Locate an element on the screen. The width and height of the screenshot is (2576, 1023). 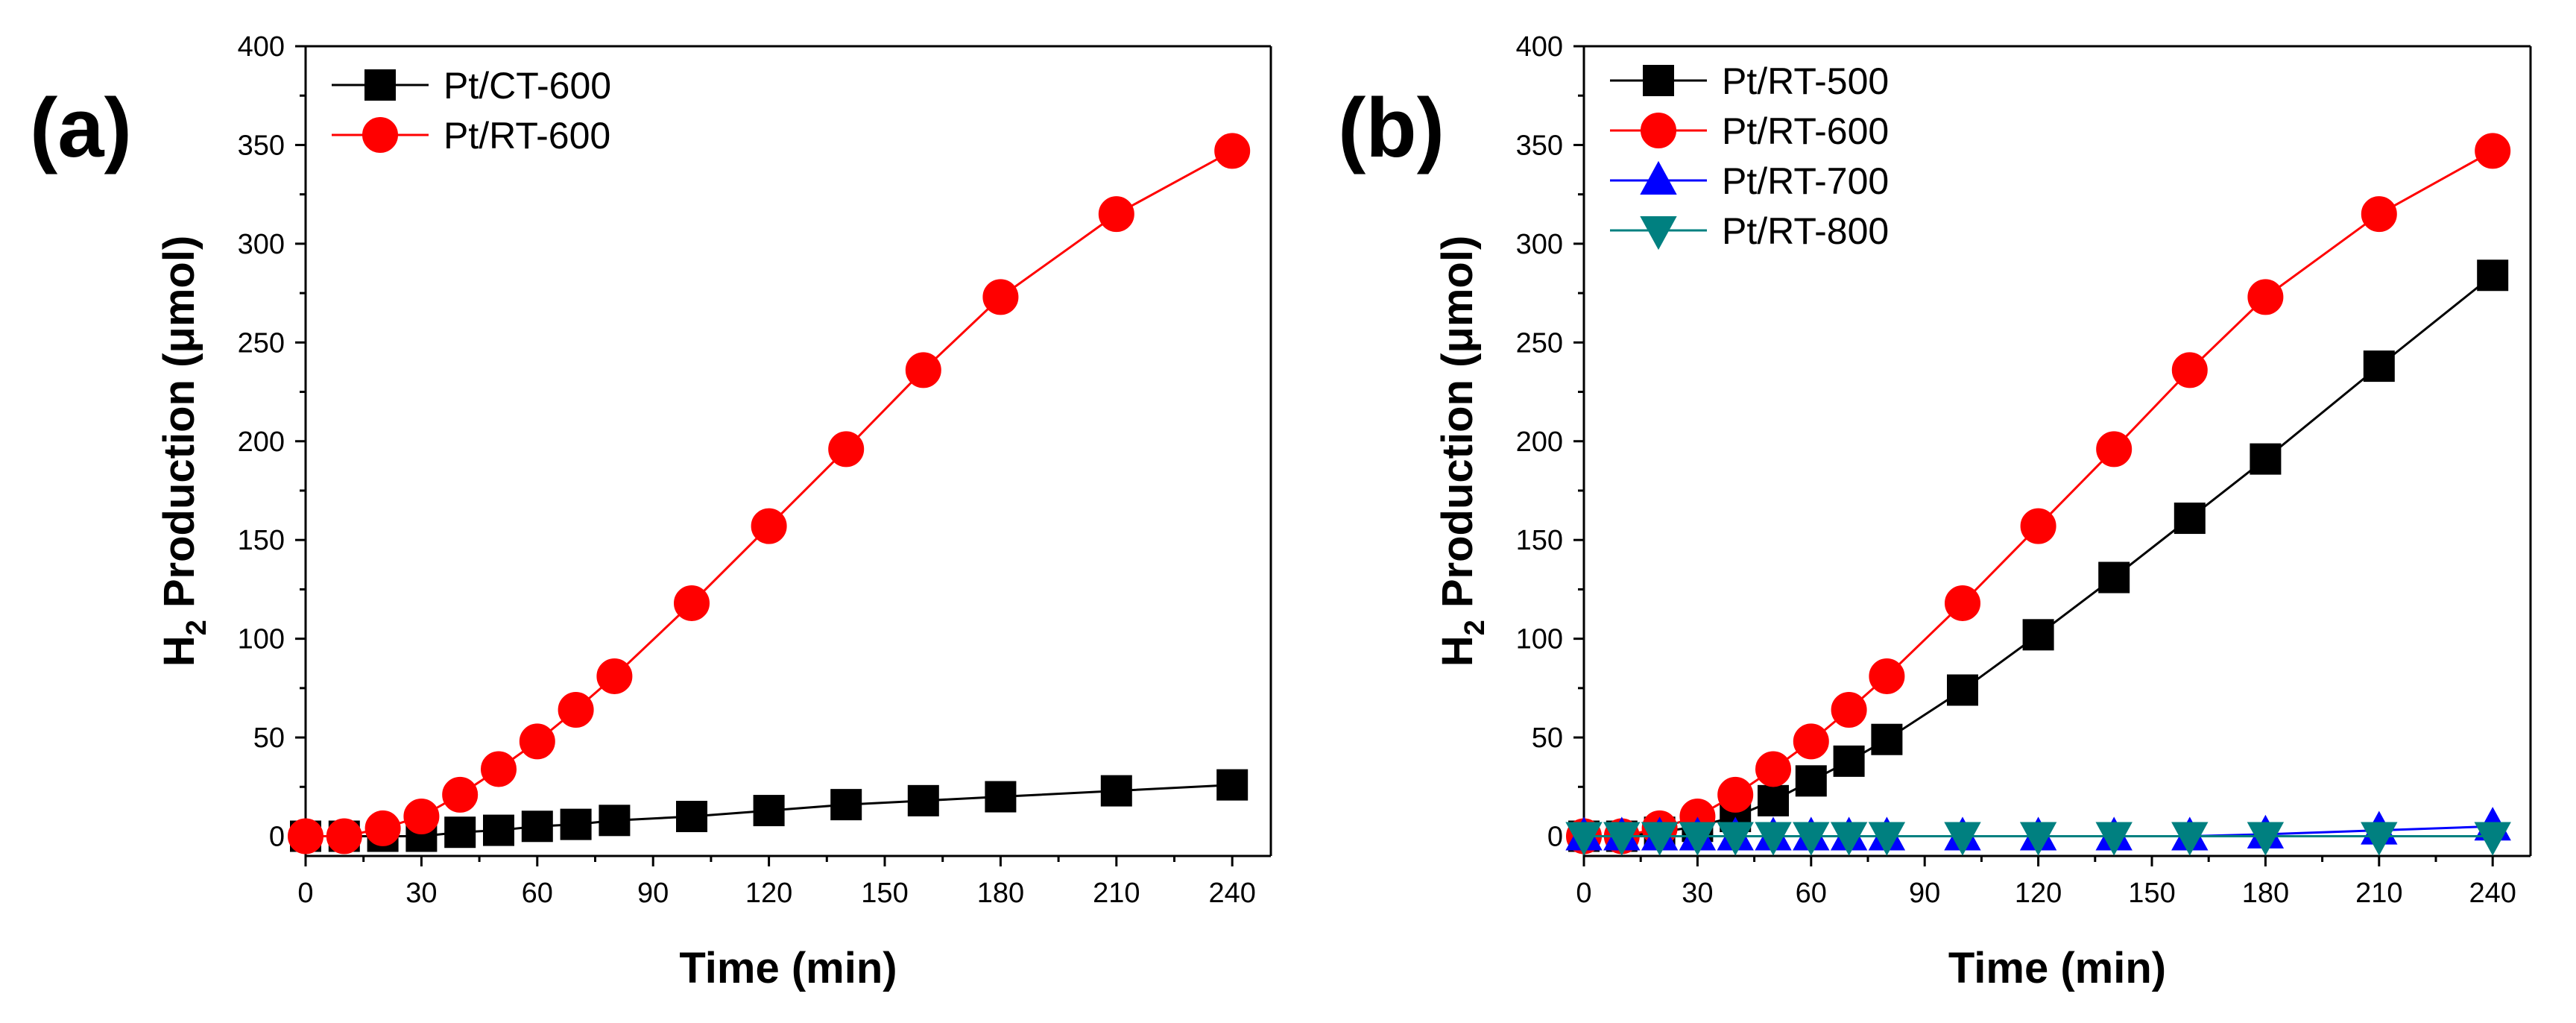
panel-label: (a) is located at coordinates (81, 127).